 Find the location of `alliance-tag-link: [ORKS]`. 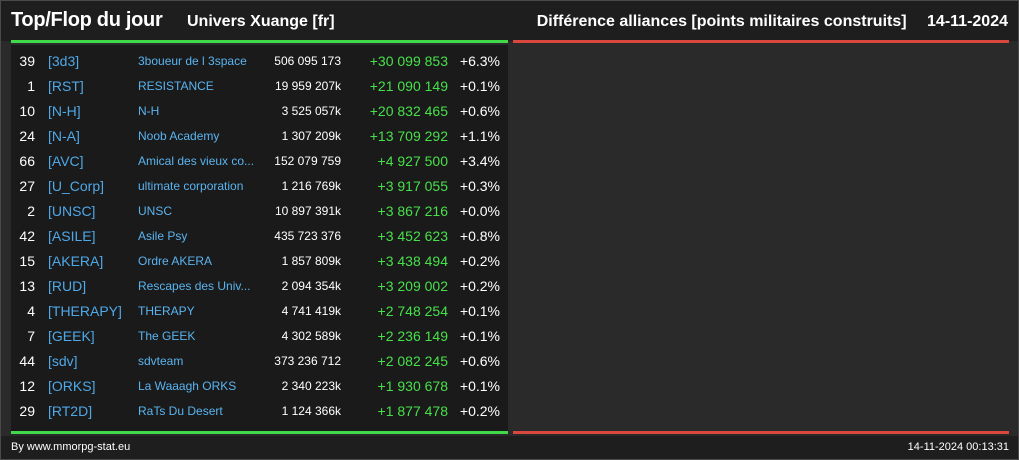

alliance-tag-link: [ORKS] is located at coordinates (72, 386).